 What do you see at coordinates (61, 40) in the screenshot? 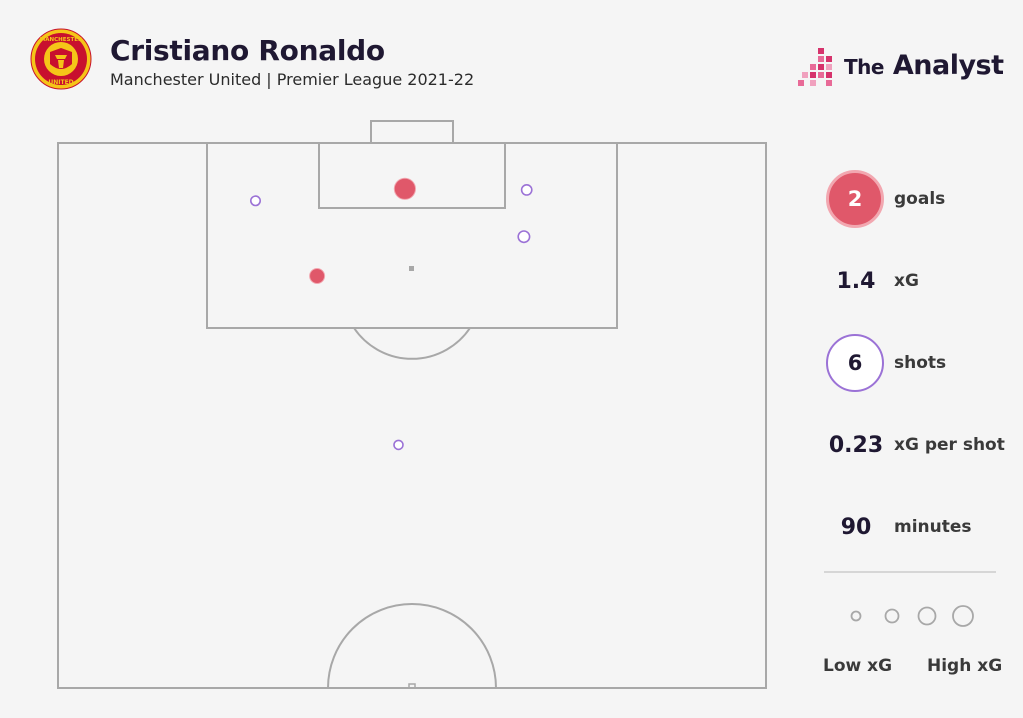
I see `svg-text: MANCHESTER` at bounding box center [61, 40].